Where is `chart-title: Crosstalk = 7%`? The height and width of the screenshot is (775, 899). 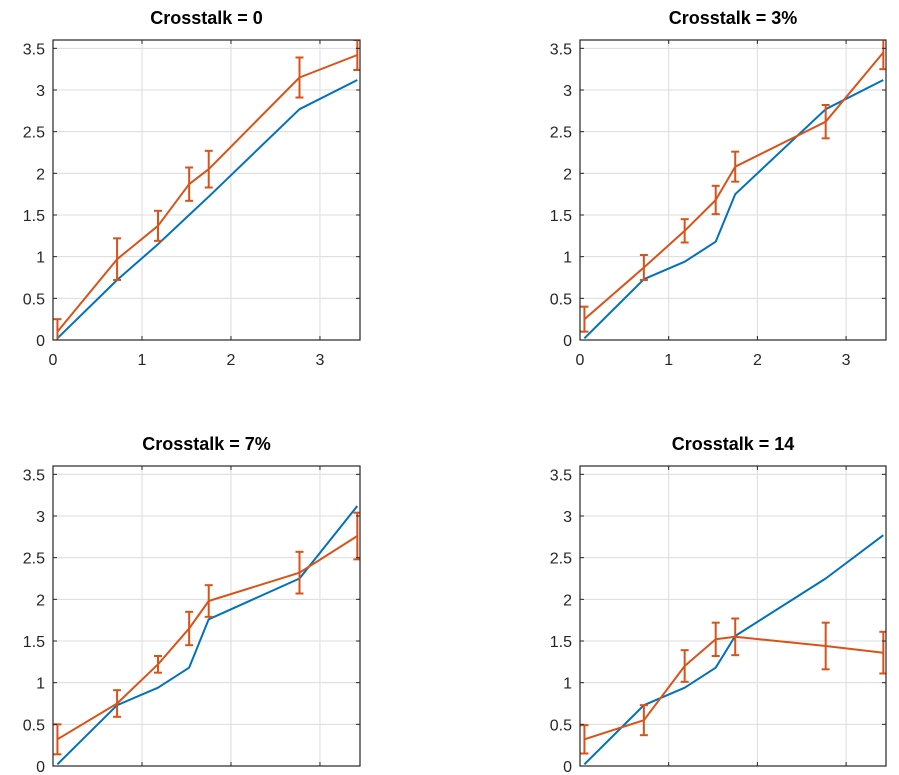
chart-title: Crosstalk = 7% is located at coordinates (206, 444).